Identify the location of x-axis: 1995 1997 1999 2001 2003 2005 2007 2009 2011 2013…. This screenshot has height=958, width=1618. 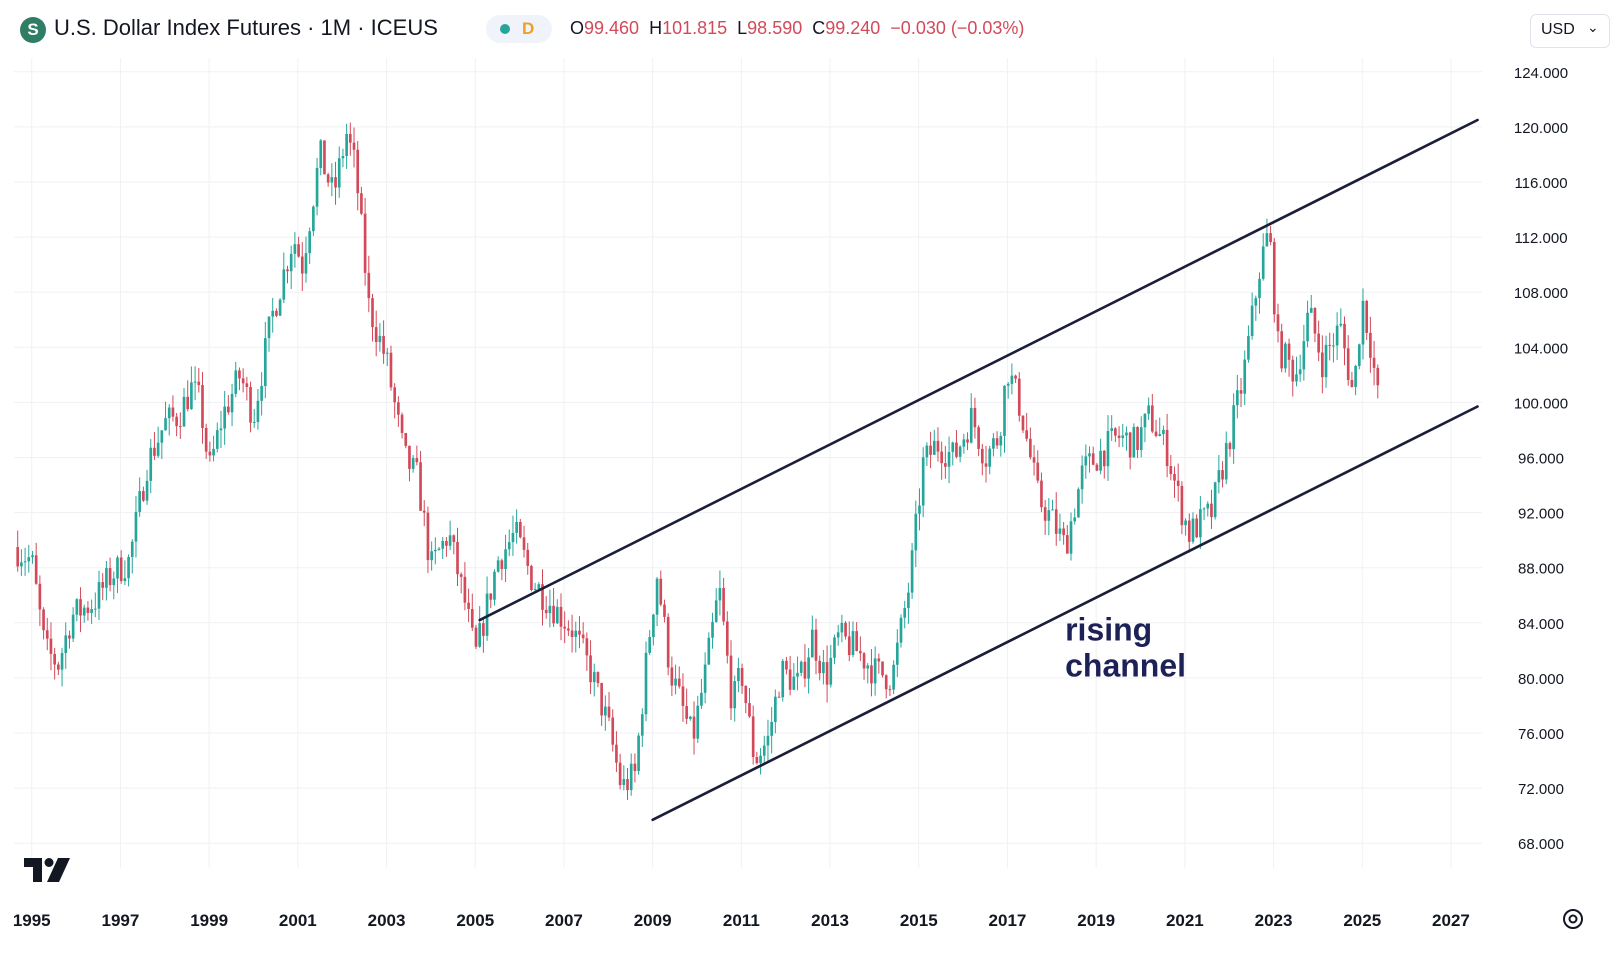
(741, 920).